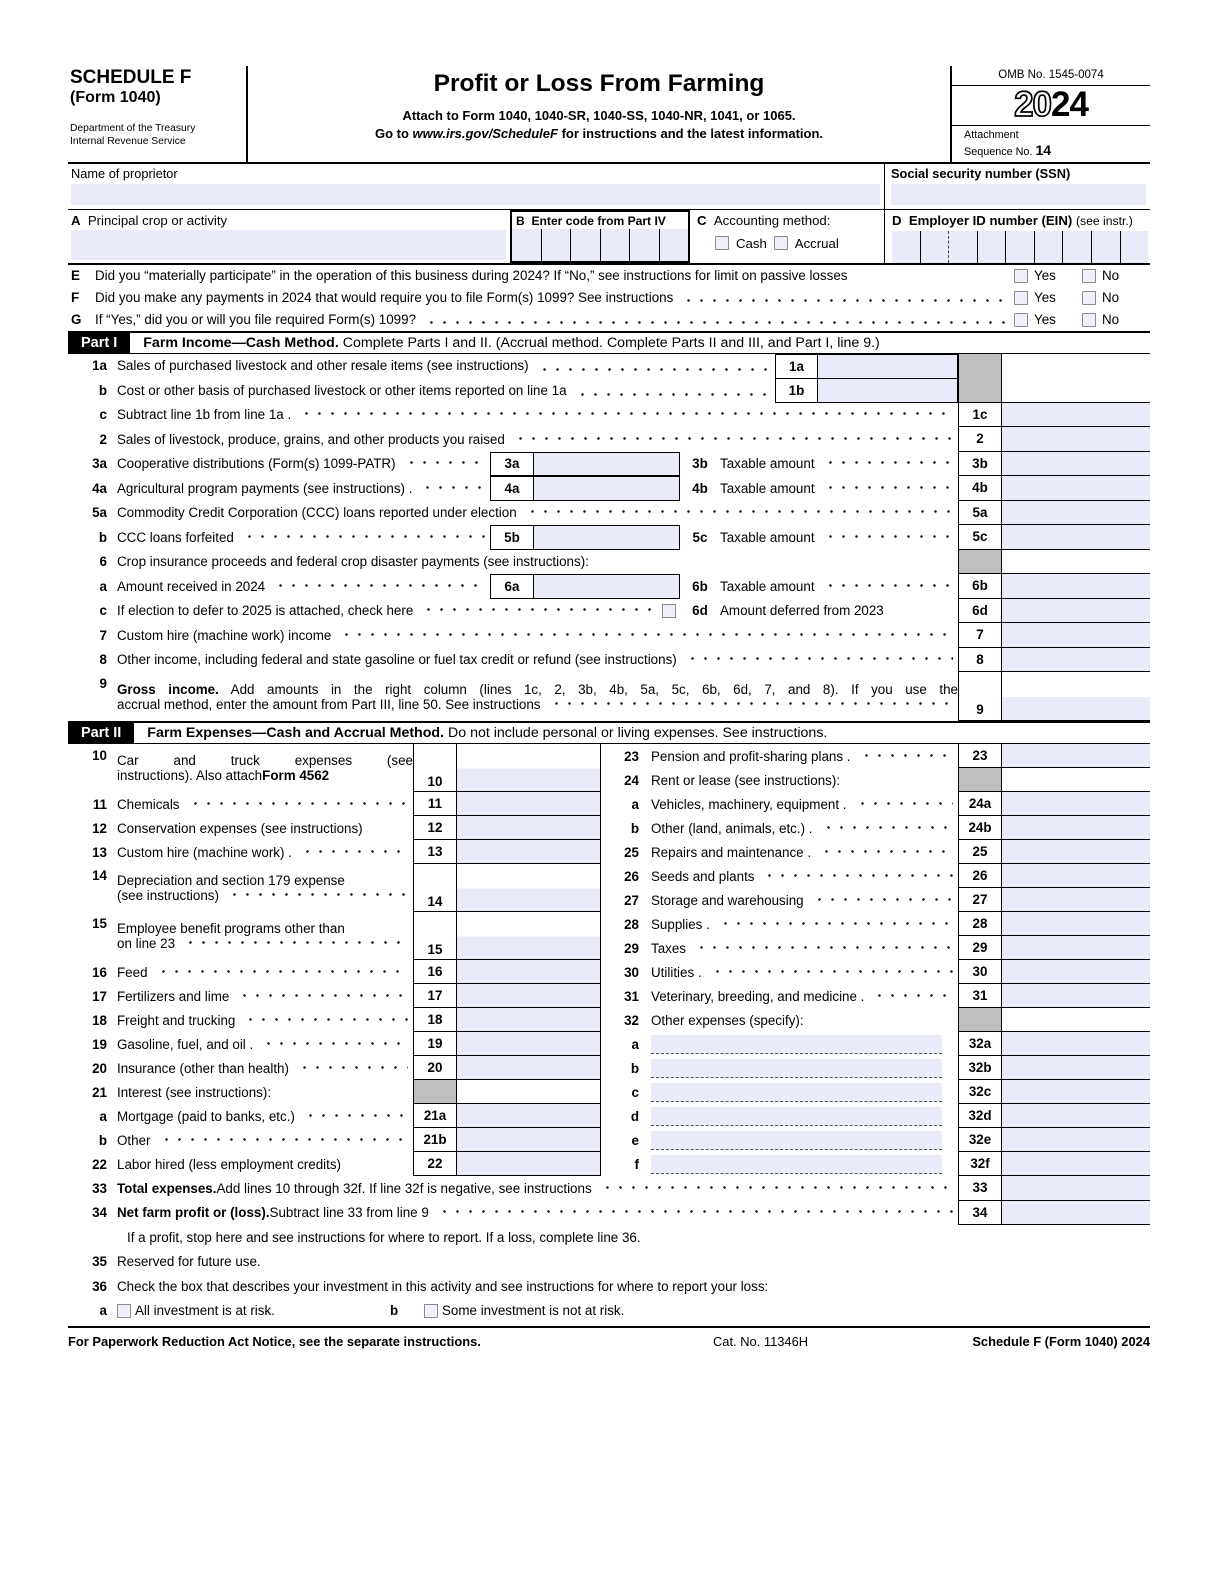 The height and width of the screenshot is (1580, 1218). Describe the element at coordinates (512, 464) in the screenshot. I see `entry-label: 3a` at that location.